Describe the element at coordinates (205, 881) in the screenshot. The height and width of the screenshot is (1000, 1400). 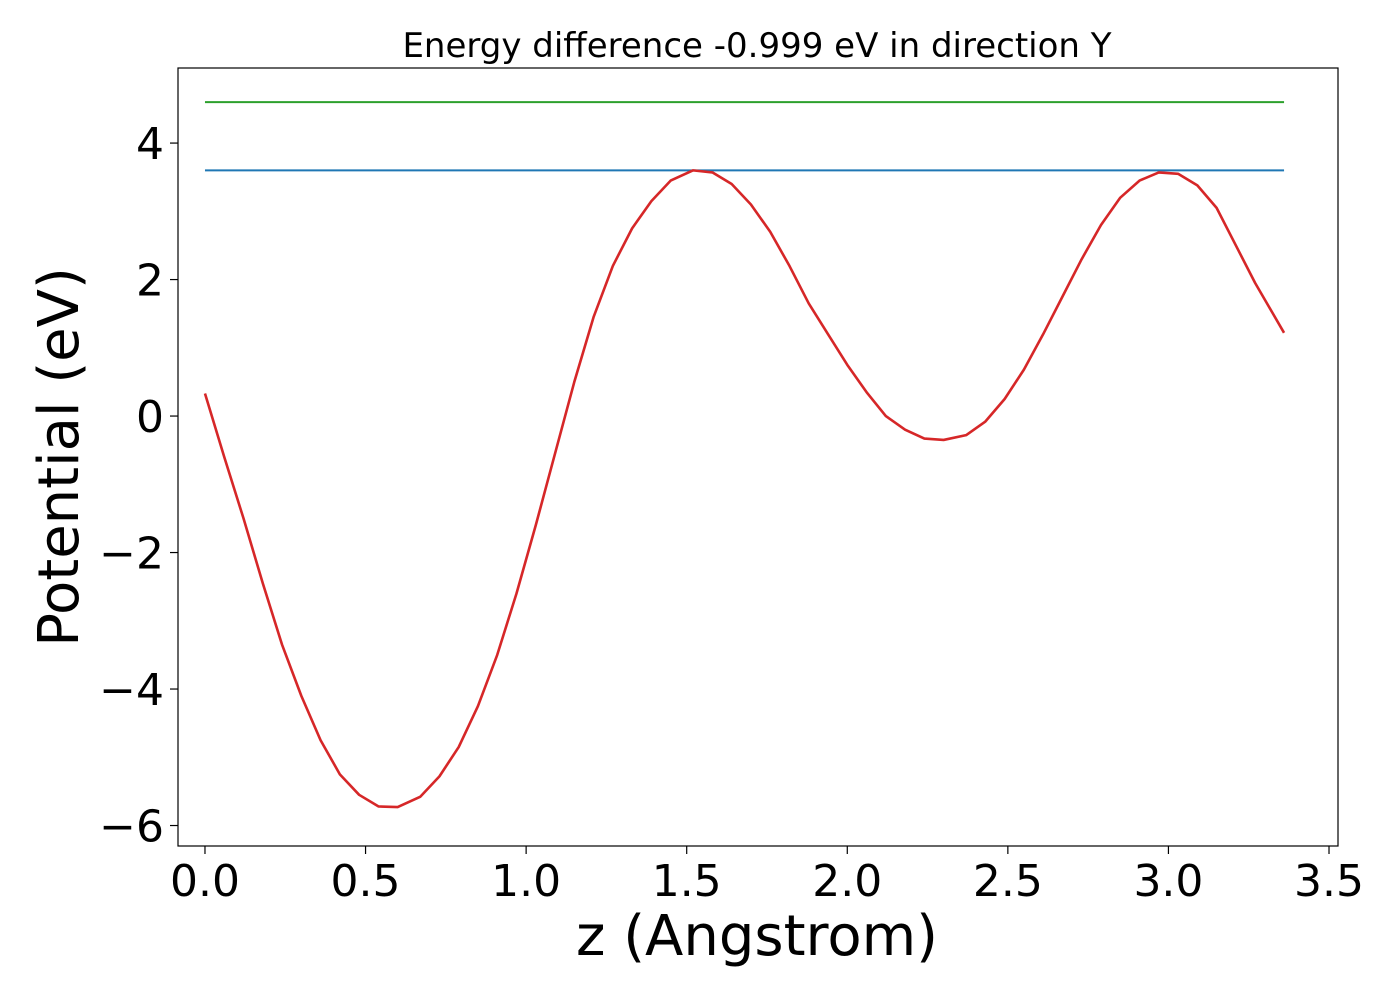
I see `x-tick-label: 0.0` at that location.